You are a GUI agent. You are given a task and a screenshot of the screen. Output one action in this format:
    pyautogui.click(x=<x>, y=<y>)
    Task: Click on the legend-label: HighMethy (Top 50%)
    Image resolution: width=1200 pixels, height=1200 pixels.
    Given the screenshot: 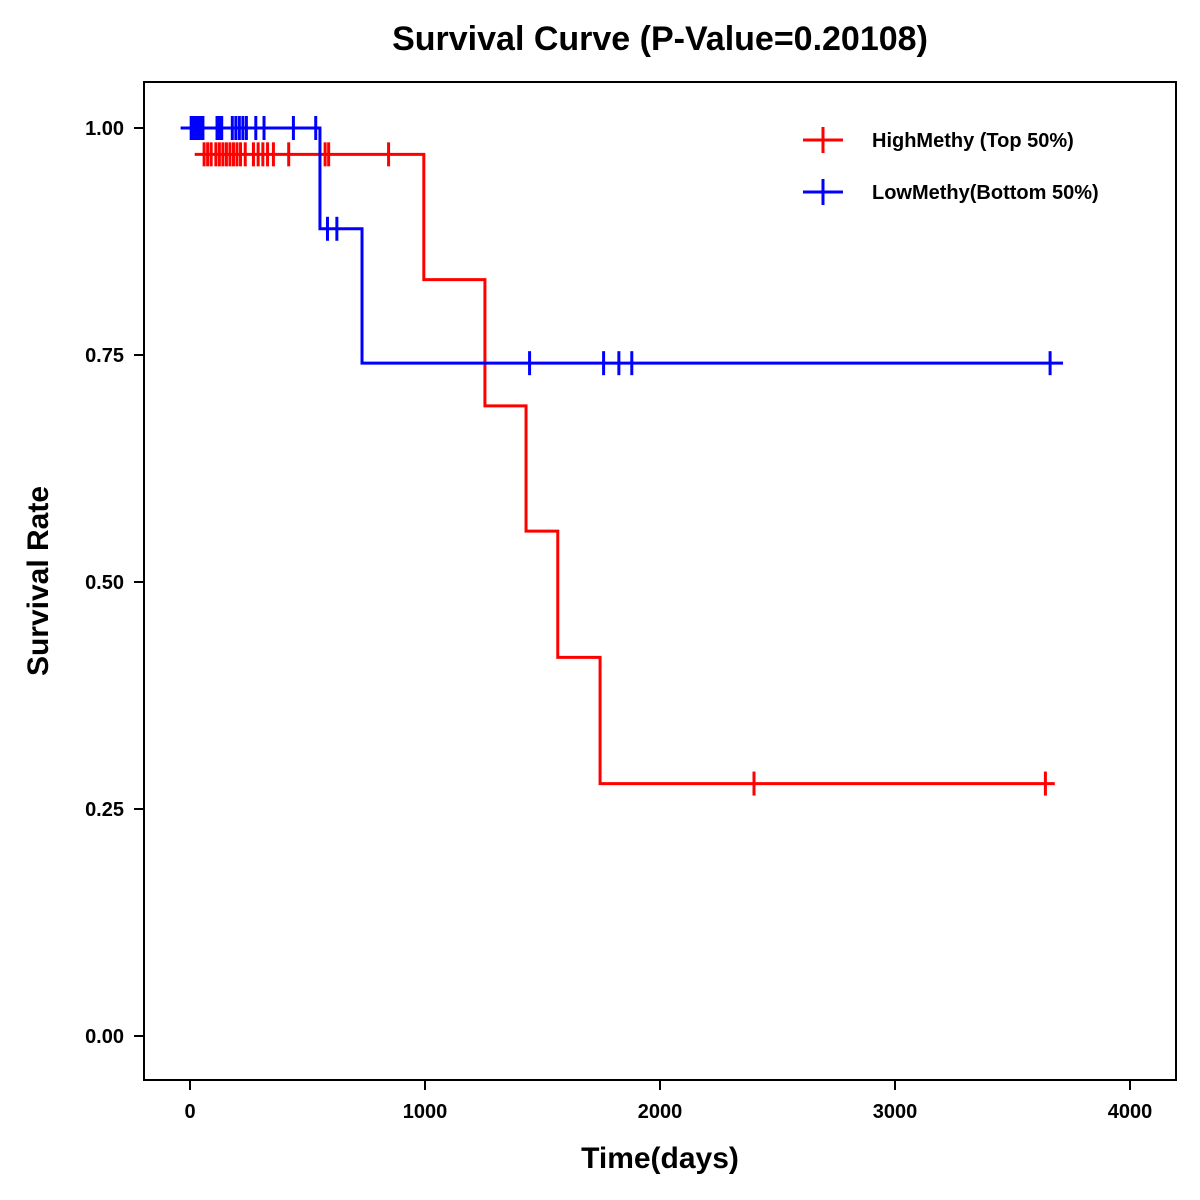 What is the action you would take?
    pyautogui.click(x=973, y=141)
    